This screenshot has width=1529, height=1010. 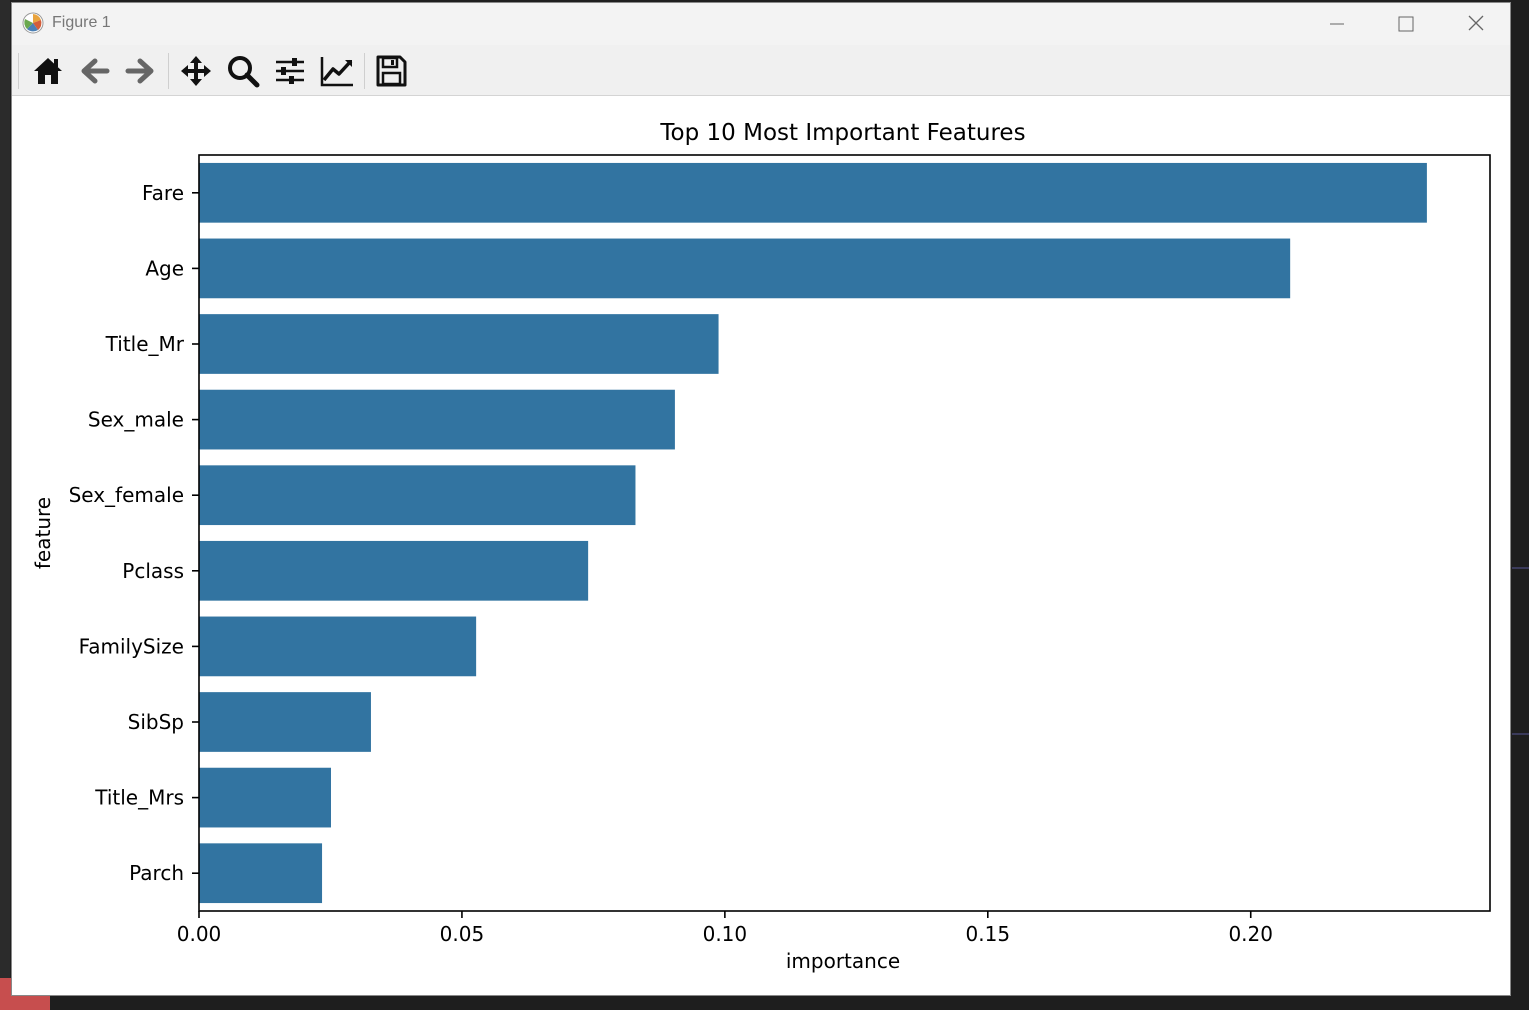 I want to click on floppy-disk-icon, so click(x=391, y=71).